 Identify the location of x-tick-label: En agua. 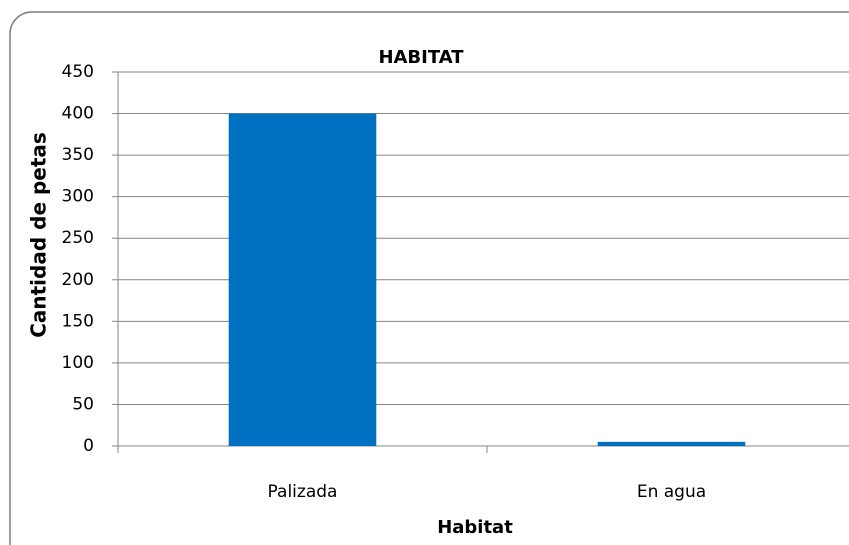
(671, 492).